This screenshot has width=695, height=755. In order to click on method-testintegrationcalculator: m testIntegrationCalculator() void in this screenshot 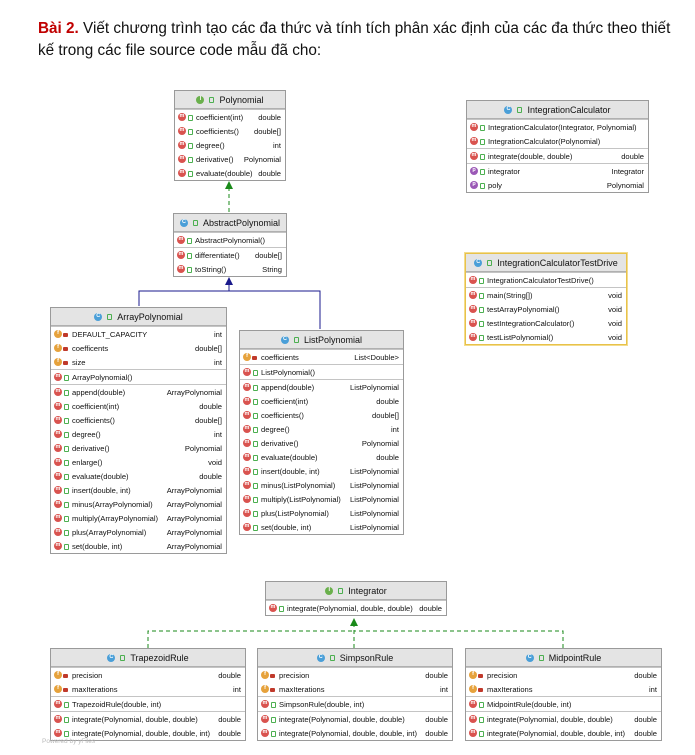, I will do `click(546, 323)`.